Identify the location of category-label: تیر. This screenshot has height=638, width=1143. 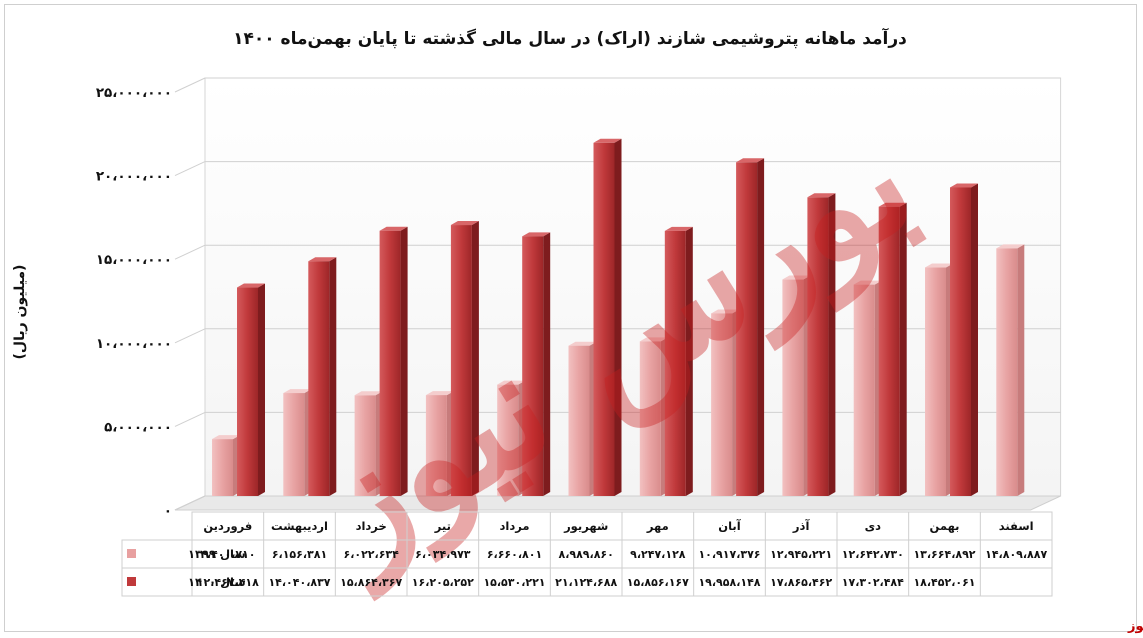
(442, 526).